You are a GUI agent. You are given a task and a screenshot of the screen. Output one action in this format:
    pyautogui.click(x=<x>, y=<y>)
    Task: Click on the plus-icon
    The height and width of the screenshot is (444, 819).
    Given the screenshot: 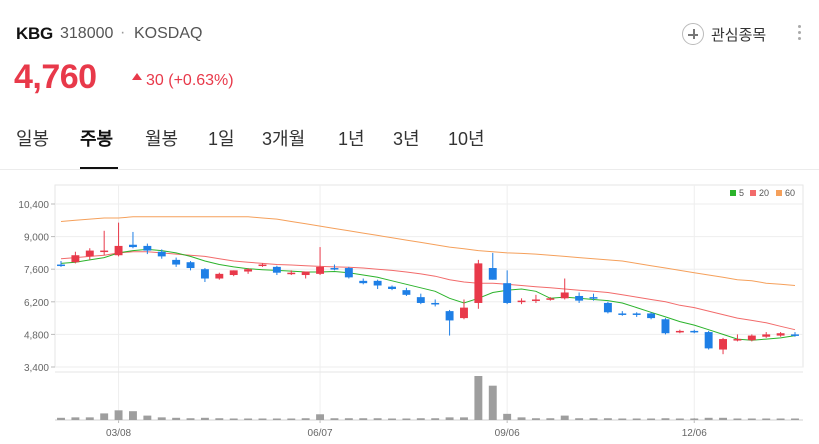 What is the action you would take?
    pyautogui.click(x=693, y=34)
    